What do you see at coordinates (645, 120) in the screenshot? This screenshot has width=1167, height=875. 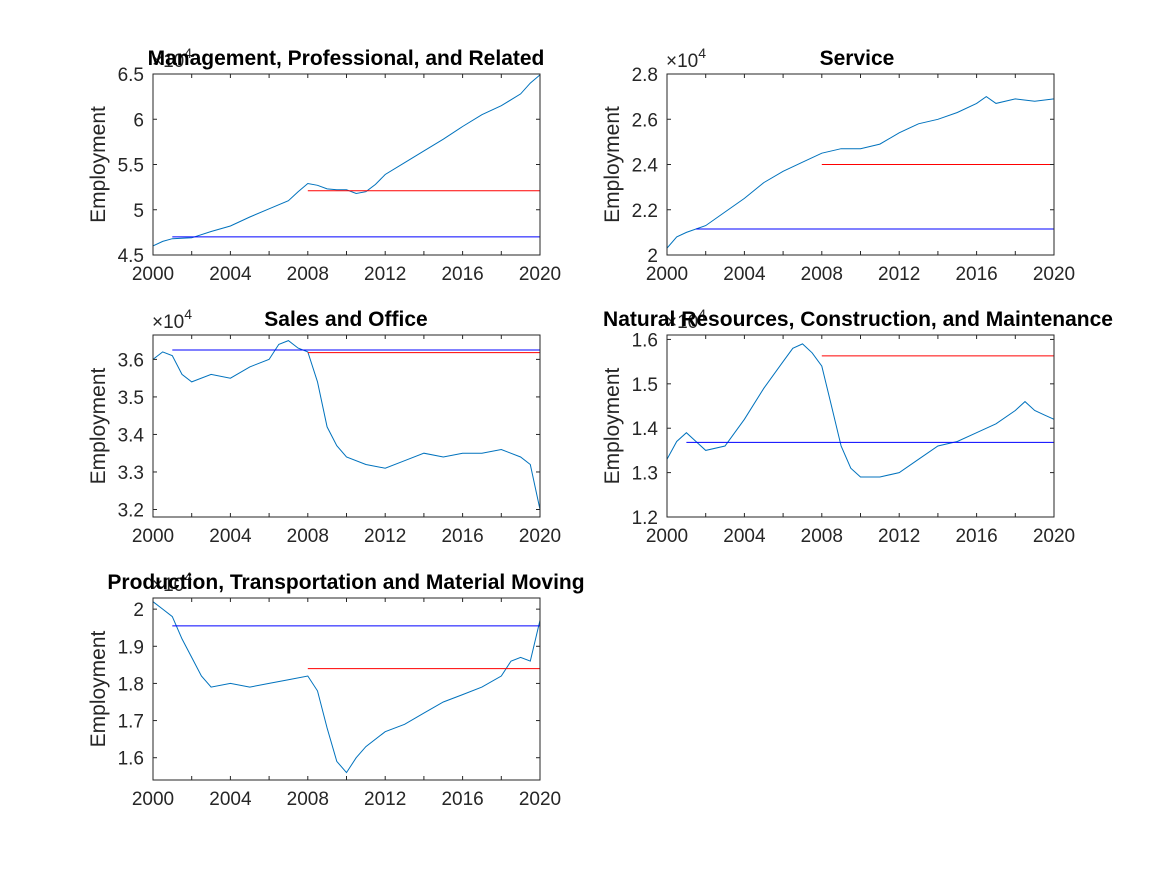 I see `y-tick-label: 2.6` at bounding box center [645, 120].